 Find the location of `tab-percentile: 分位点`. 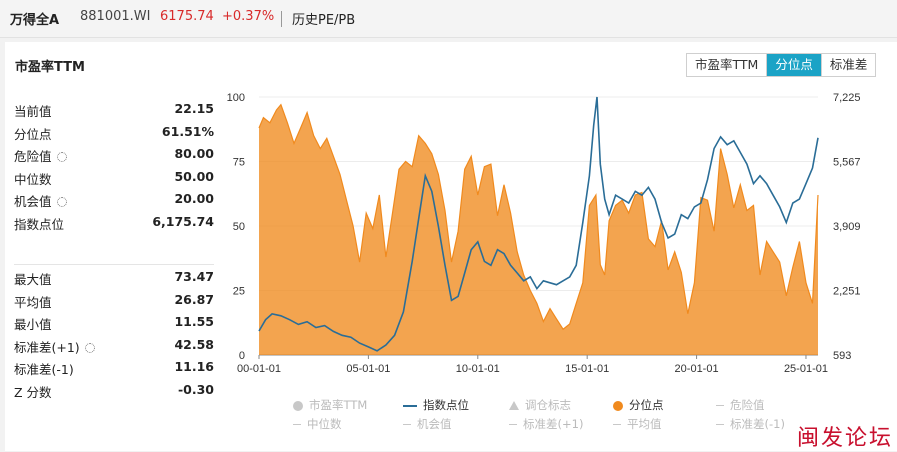

tab-percentile: 分位点 is located at coordinates (793, 65).